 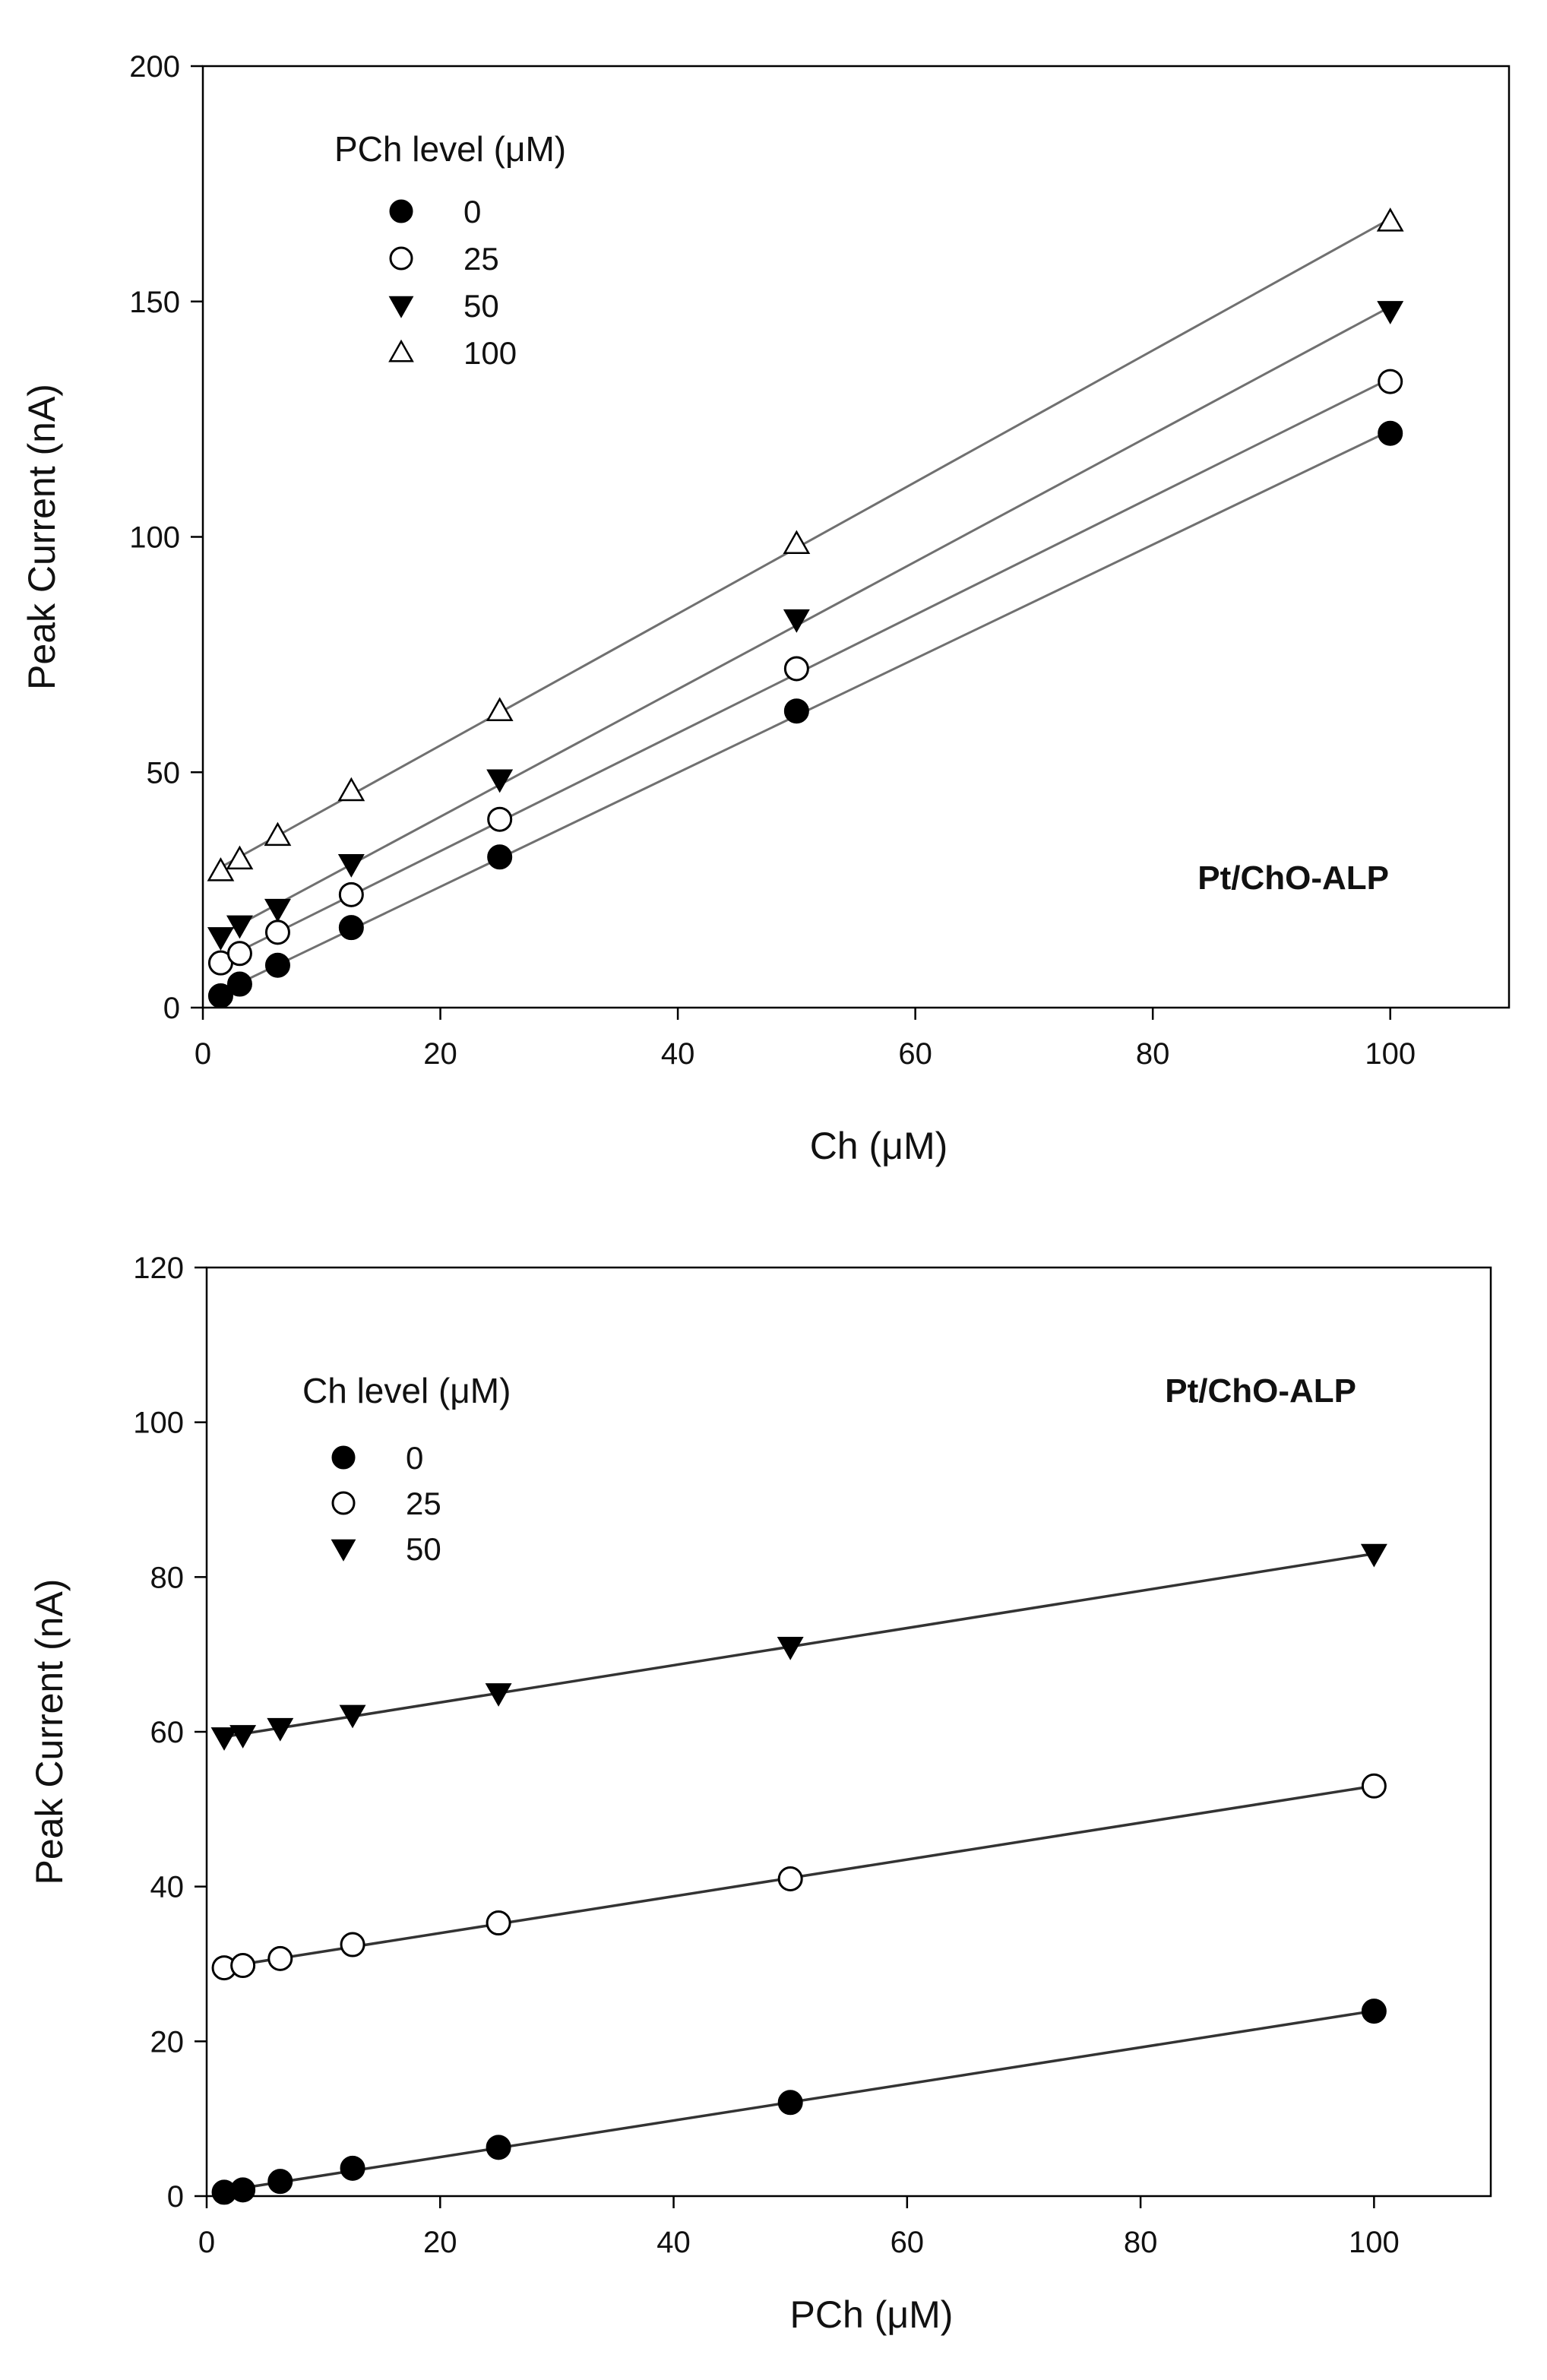 What do you see at coordinates (167, 1887) in the screenshot?
I see `y-tick-label: 40` at bounding box center [167, 1887].